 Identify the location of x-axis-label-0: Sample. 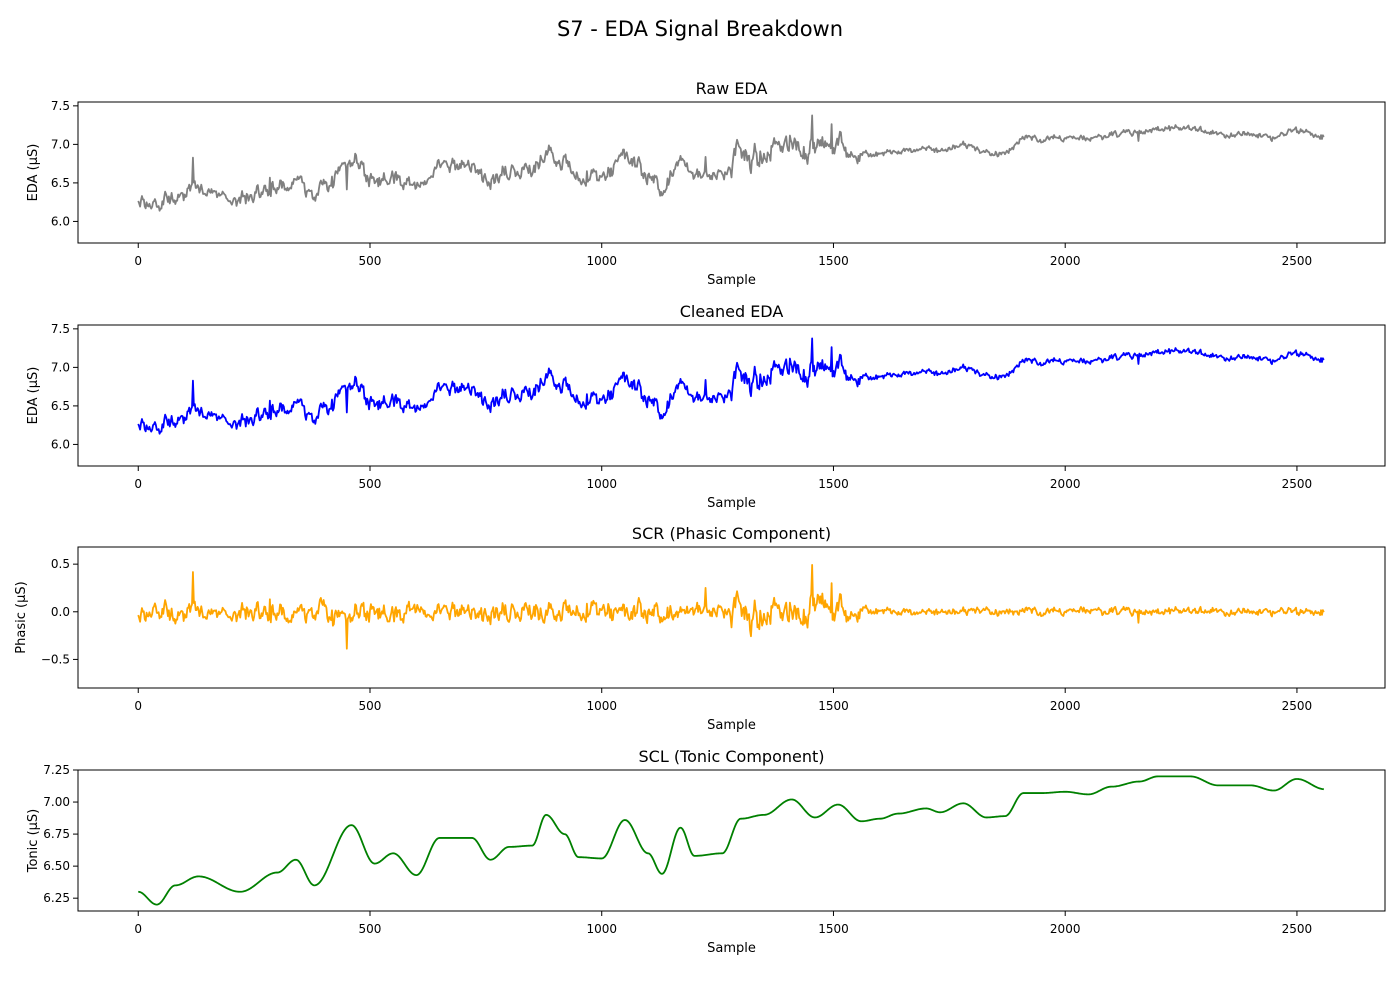
(731, 280).